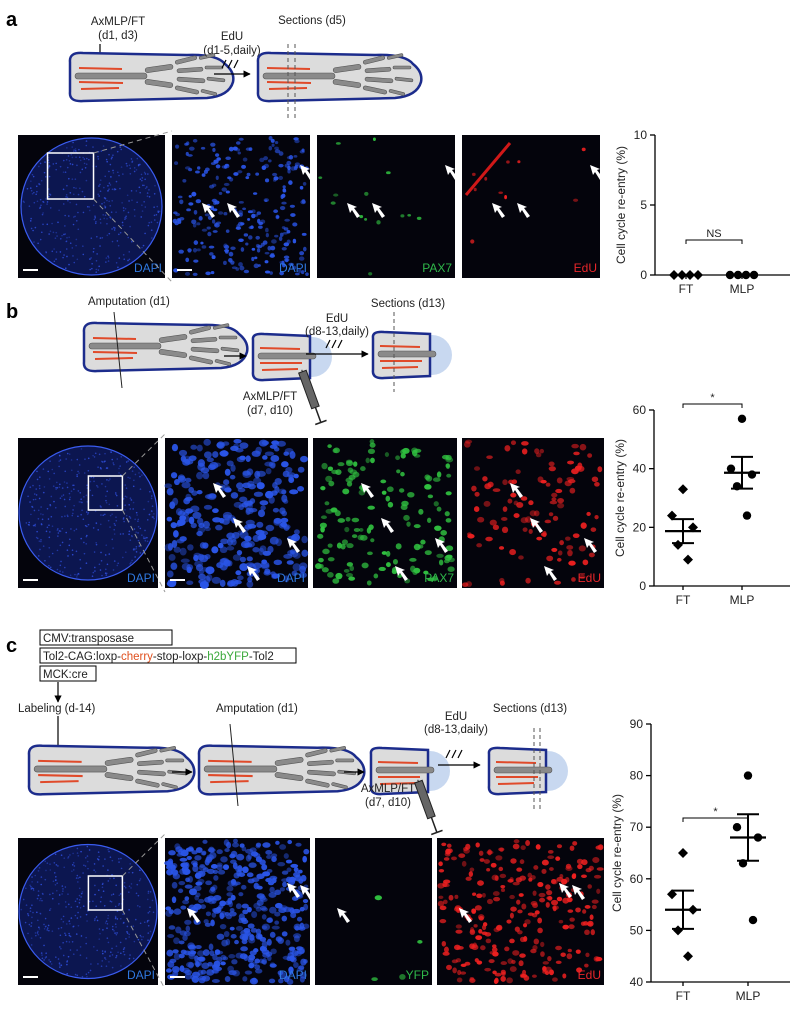 This screenshot has width=800, height=1009. Describe the element at coordinates (68, 673) in the screenshot. I see `construct-box` at that location.